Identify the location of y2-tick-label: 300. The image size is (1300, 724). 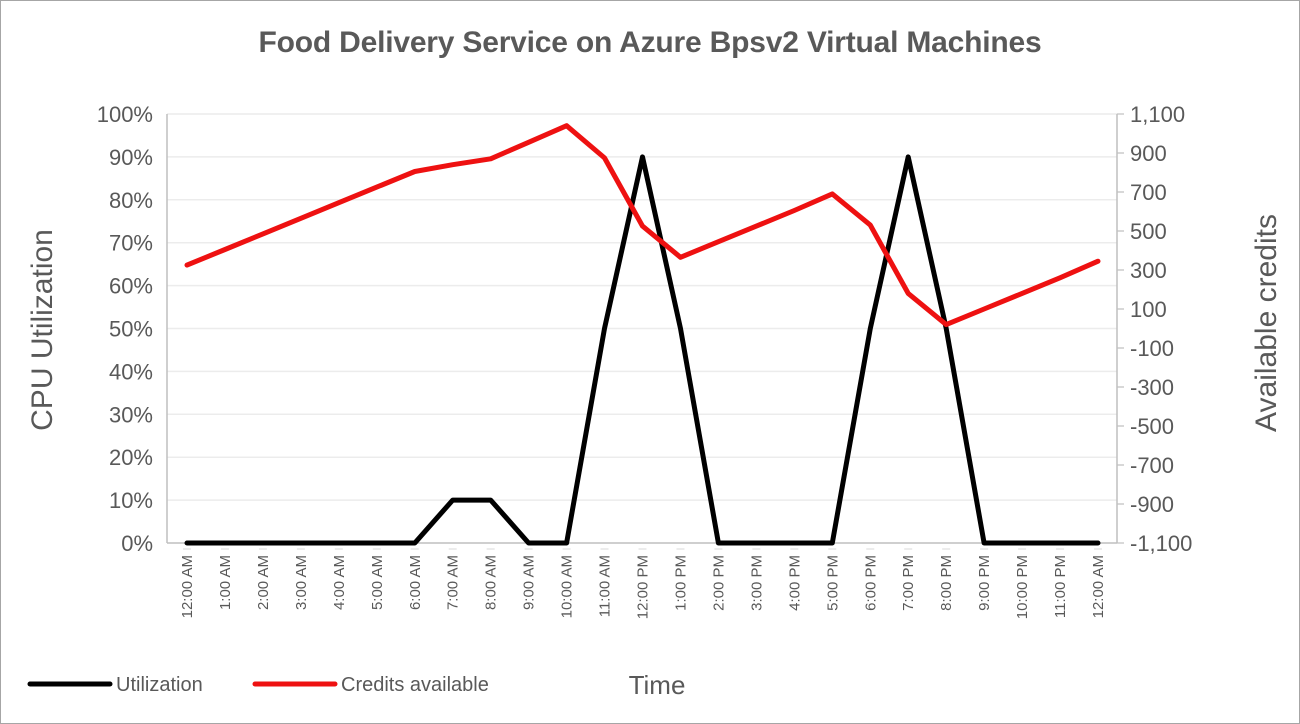
(1148, 270).